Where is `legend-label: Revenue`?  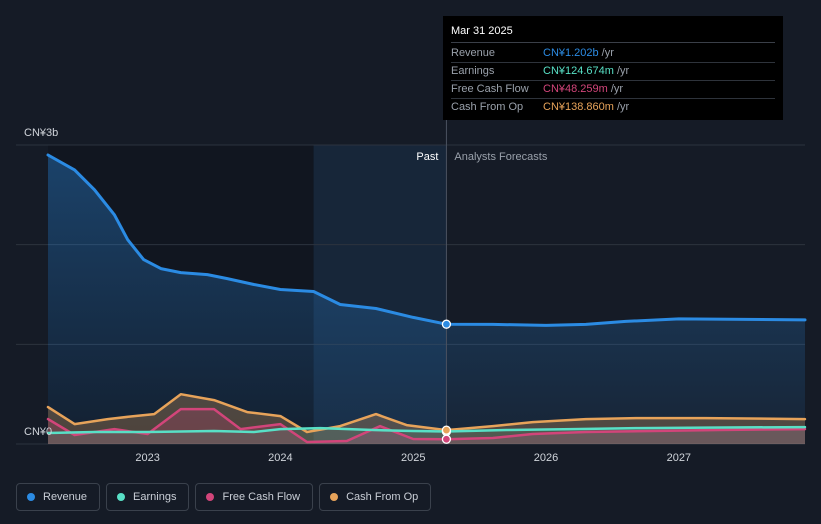
legend-label: Revenue is located at coordinates (65, 497).